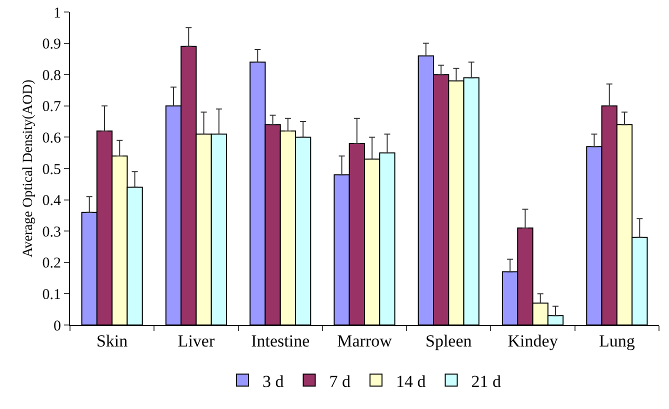  What do you see at coordinates (52, 201) in the screenshot?
I see `y-tick-label: 0.4` at bounding box center [52, 201].